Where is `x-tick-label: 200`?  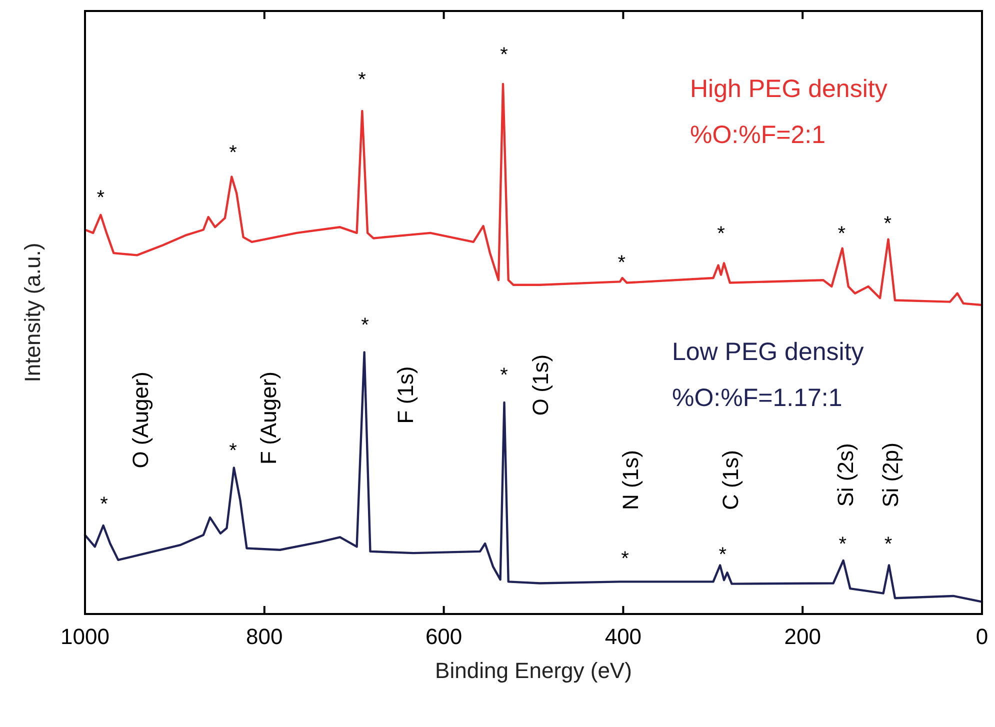 x-tick-label: 200 is located at coordinates (802, 636).